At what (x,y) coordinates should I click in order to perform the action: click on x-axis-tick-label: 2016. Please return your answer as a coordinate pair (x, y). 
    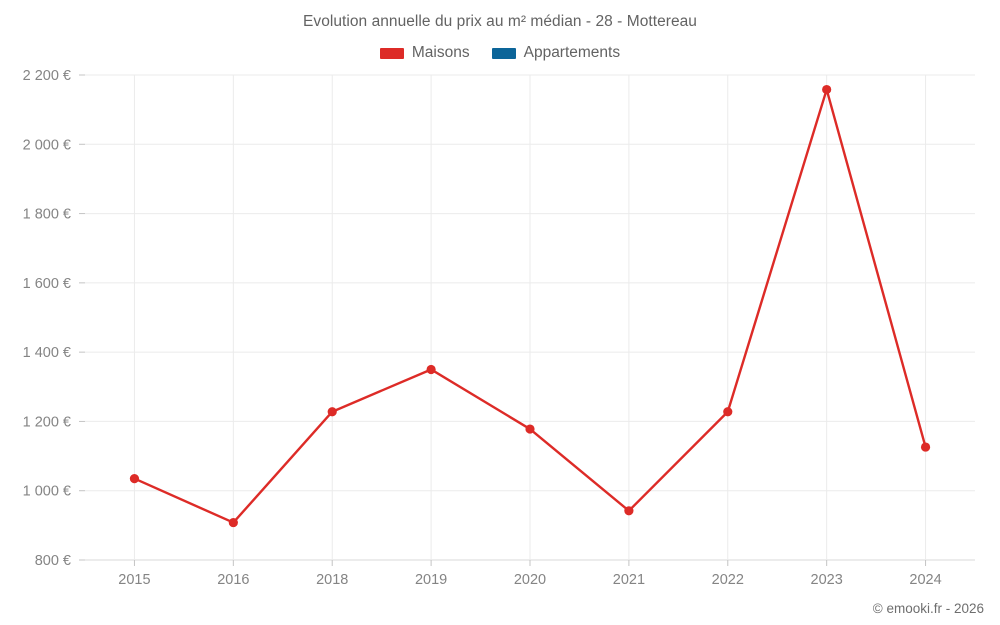
    Looking at the image, I should click on (233, 580).